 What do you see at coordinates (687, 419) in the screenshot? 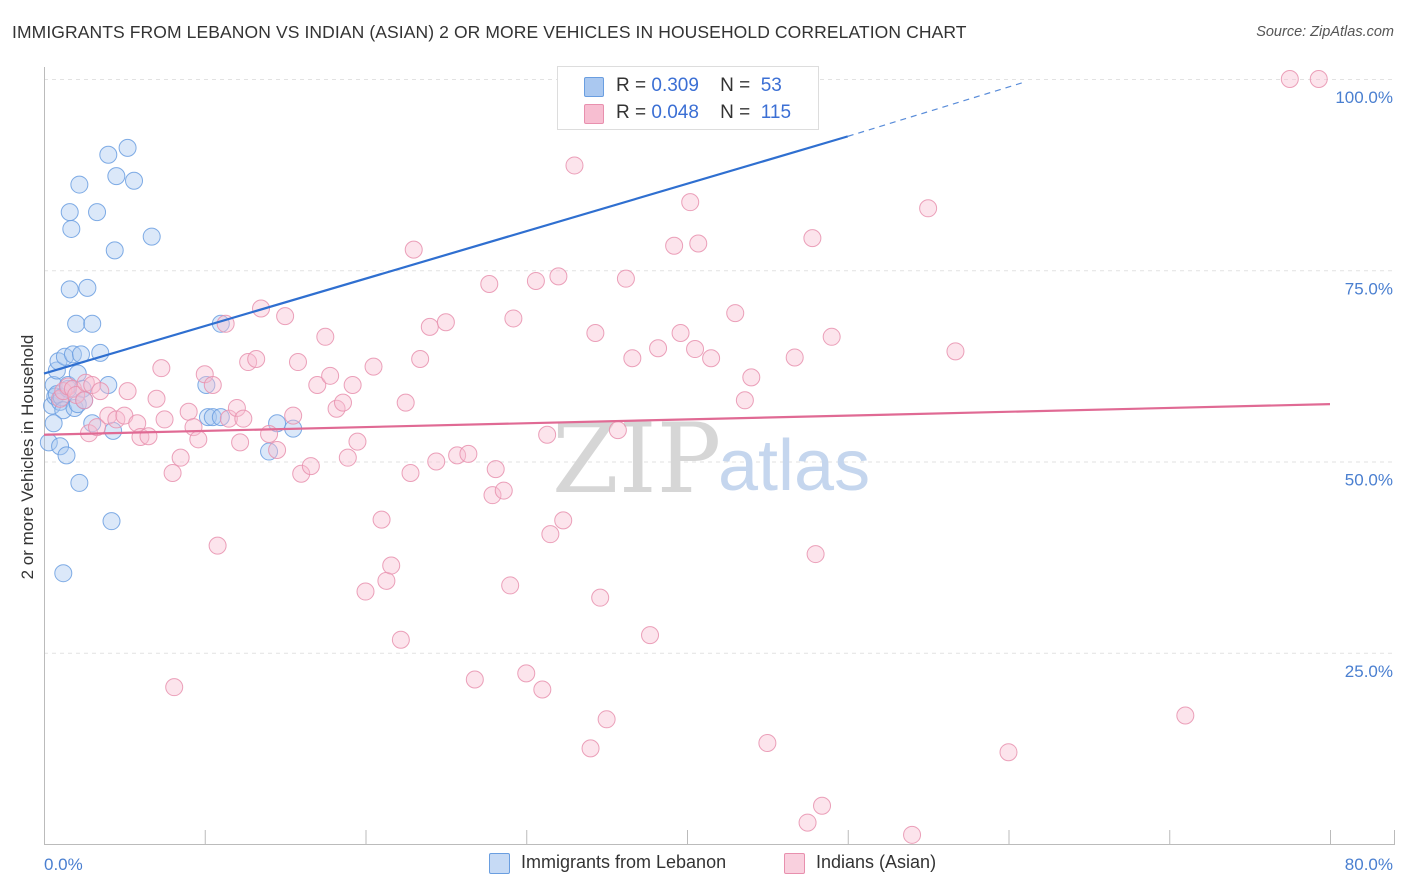
I see `trend-line-indian` at bounding box center [687, 419].